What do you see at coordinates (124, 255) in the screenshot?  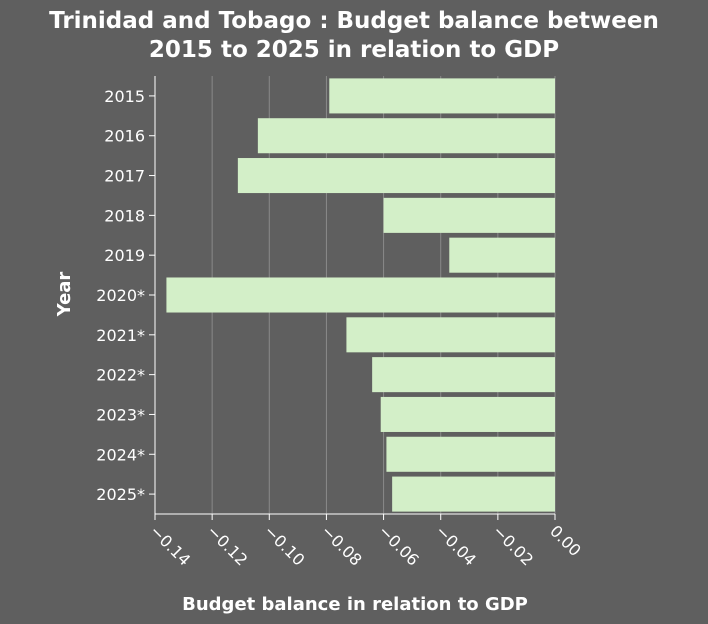 I see `y-tick-label: 2019` at bounding box center [124, 255].